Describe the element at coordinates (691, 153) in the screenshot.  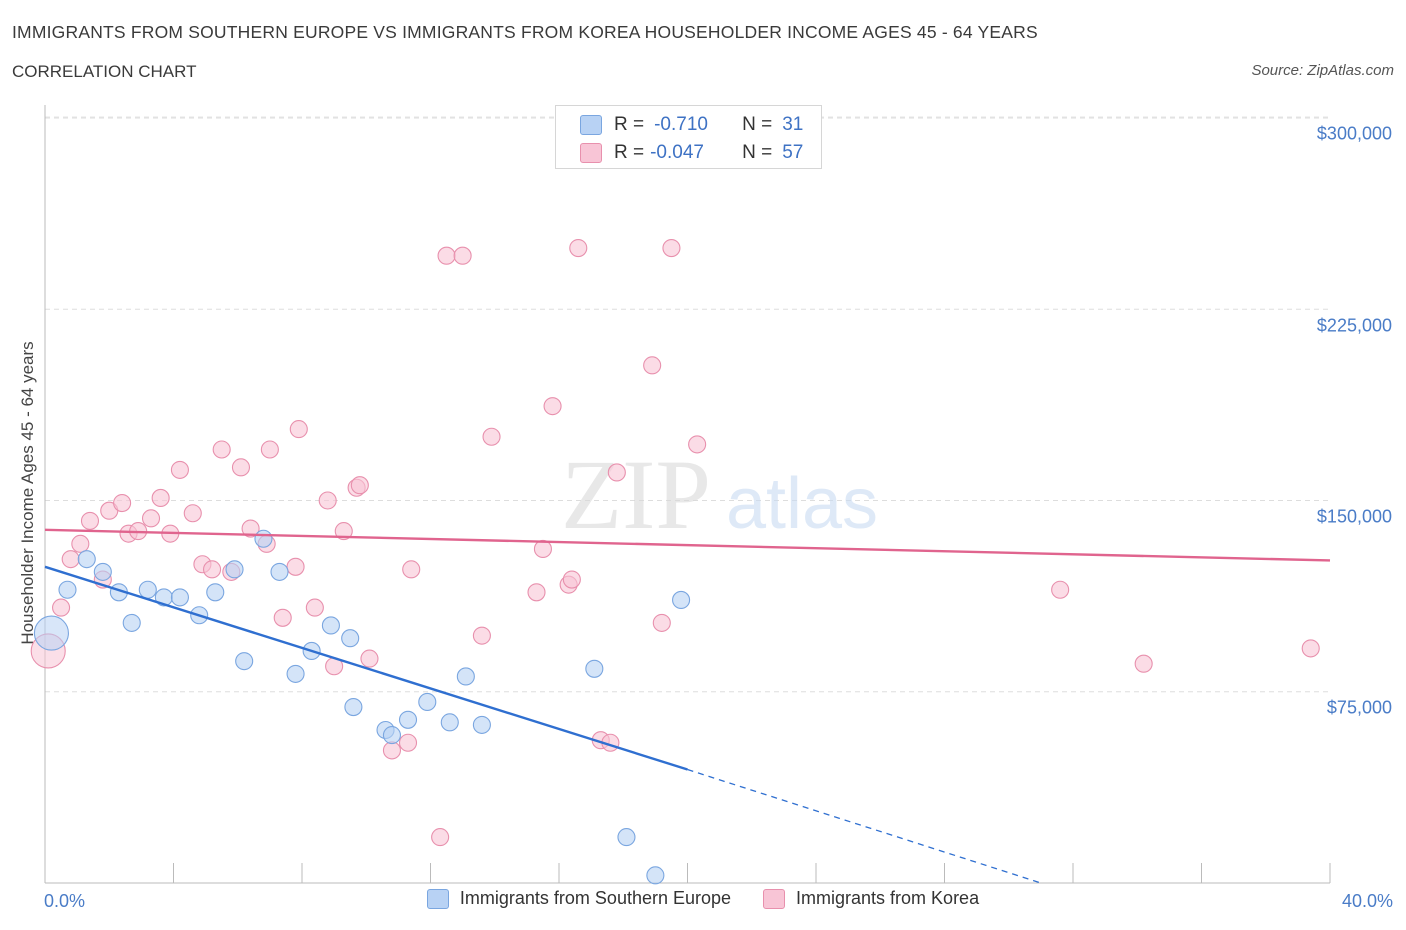
I see `legend-row-korea: R = -0.047 N = 57` at that location.